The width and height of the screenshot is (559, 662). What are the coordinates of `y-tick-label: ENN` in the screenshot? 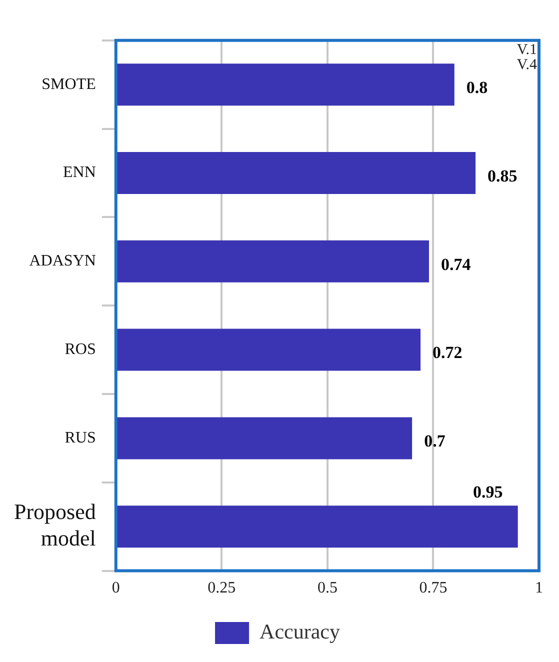 It's located at (79, 173).